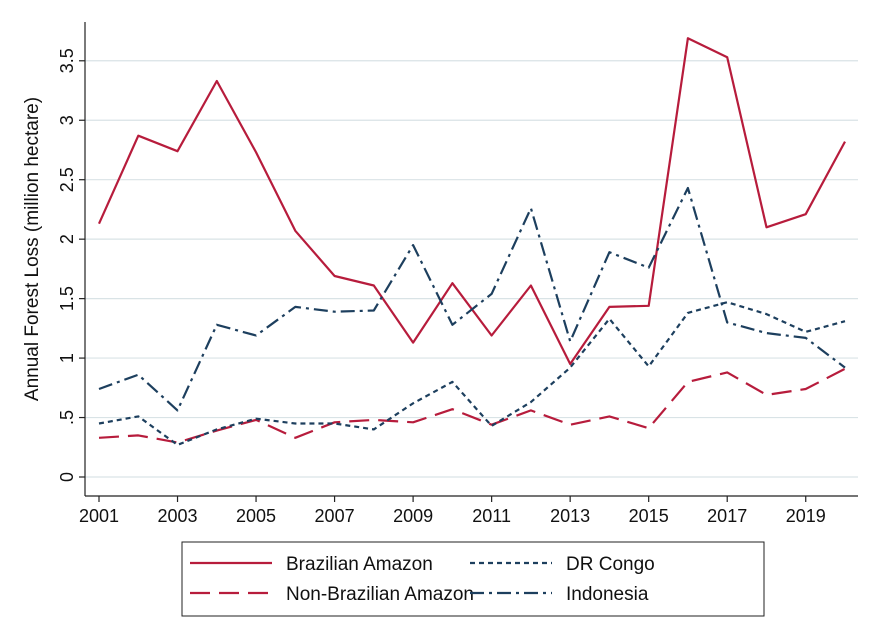 Image resolution: width=878 pixels, height=639 pixels. What do you see at coordinates (178, 516) in the screenshot?
I see `x-tick-label: 2003` at bounding box center [178, 516].